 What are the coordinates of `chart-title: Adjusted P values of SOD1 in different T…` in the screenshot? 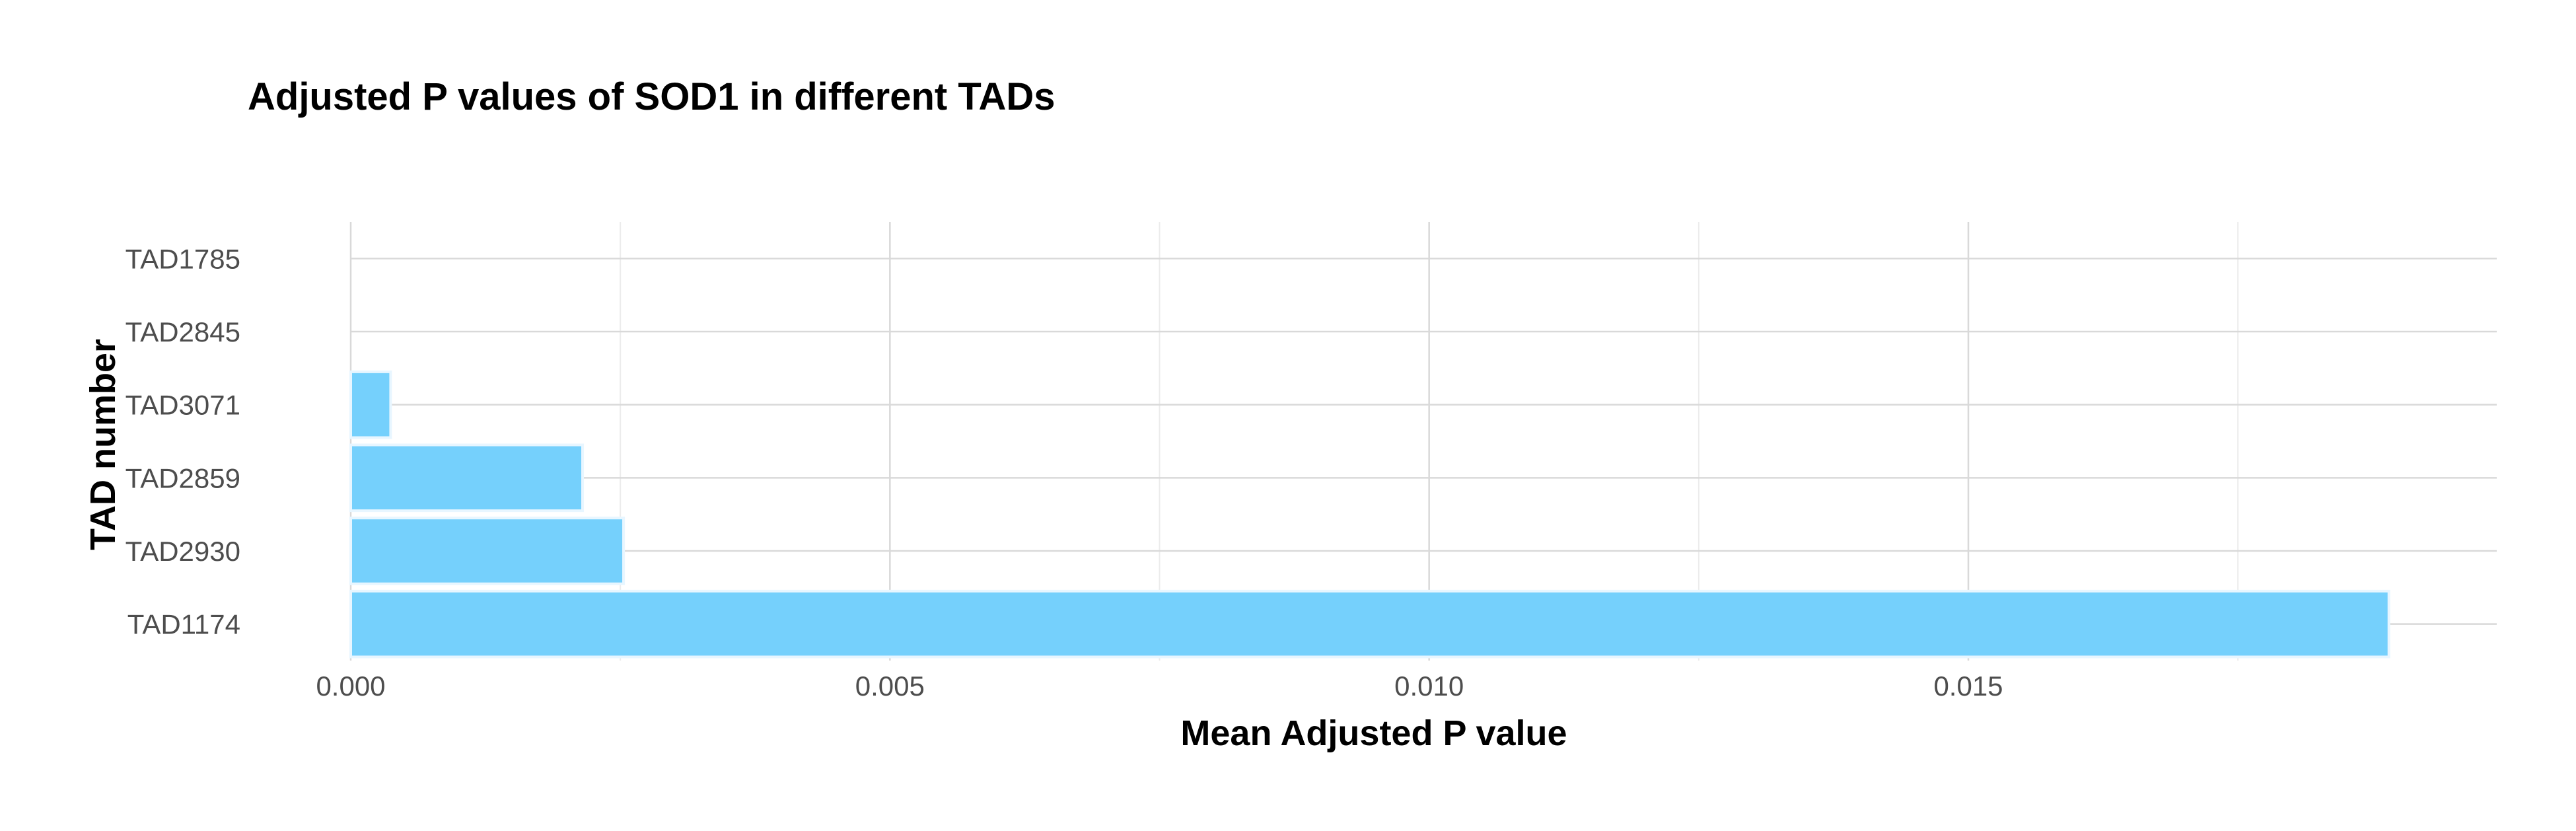 It's located at (651, 96).